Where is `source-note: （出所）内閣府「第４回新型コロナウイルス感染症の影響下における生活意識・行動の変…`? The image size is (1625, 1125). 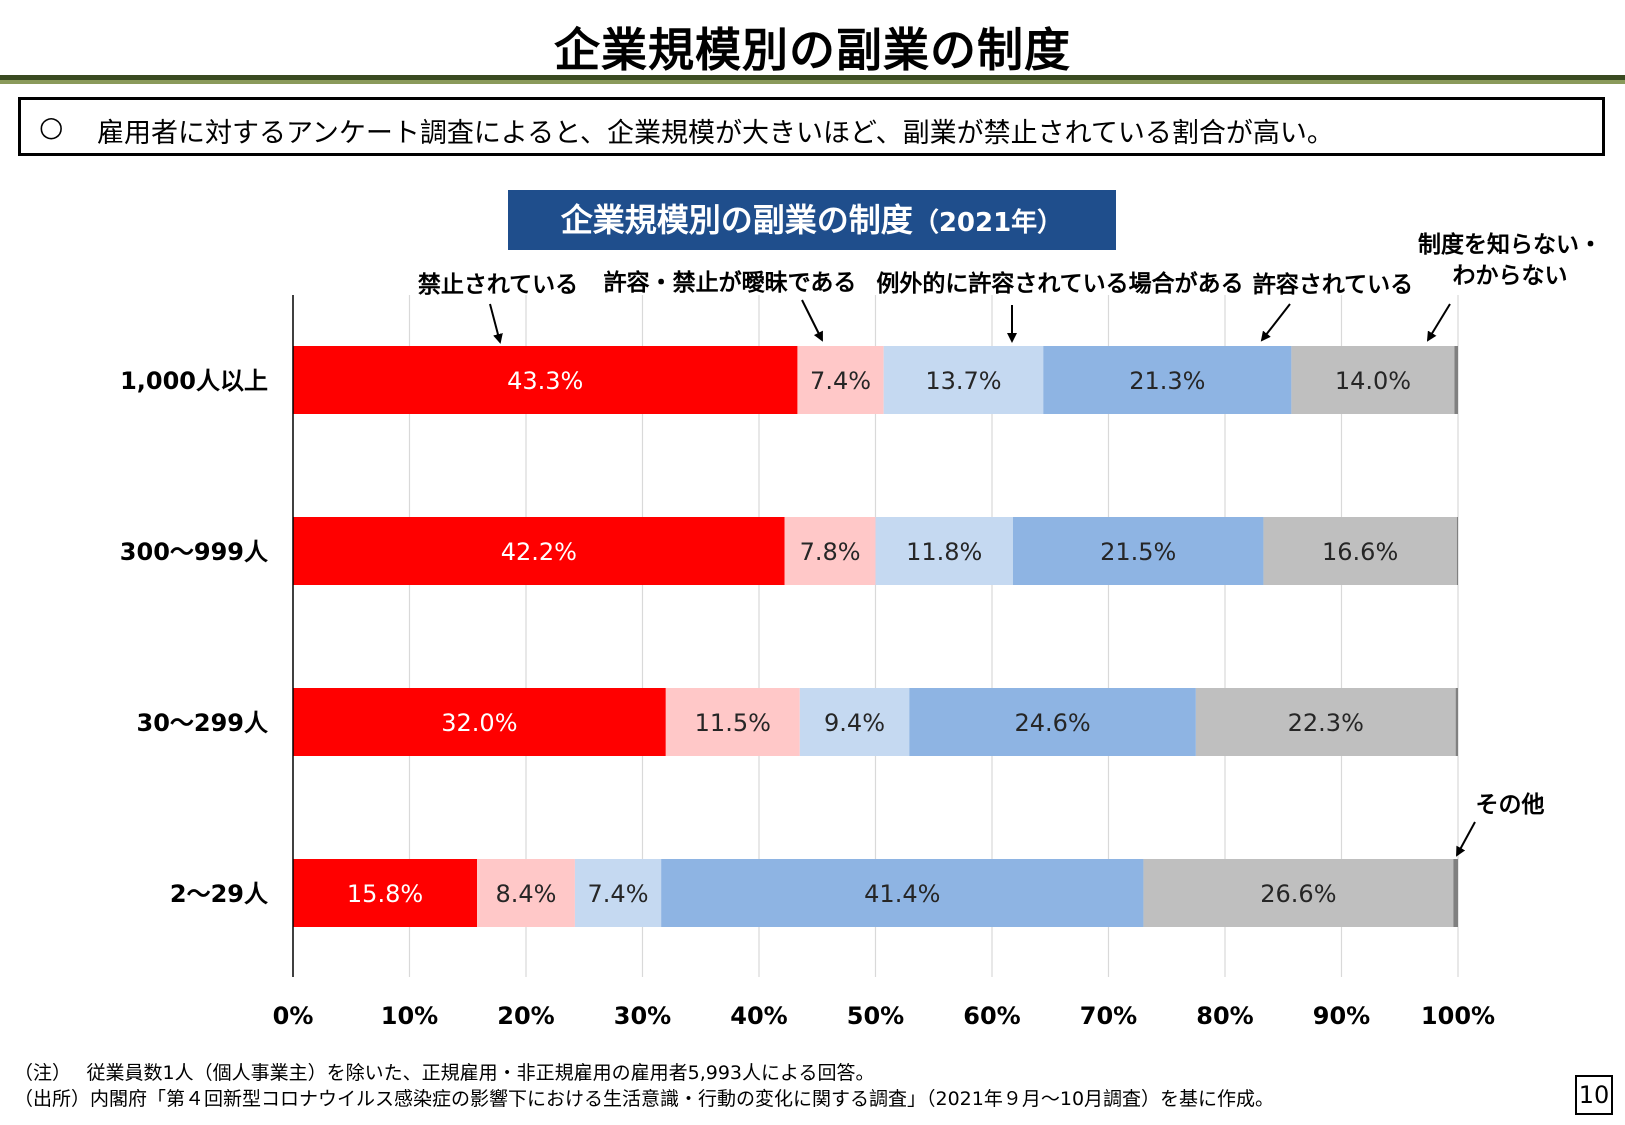
source-note: （出所）内閣府「第４回新型コロナウイルス感染症の影響下における生活意識・行動の変… is located at coordinates (644, 1099).